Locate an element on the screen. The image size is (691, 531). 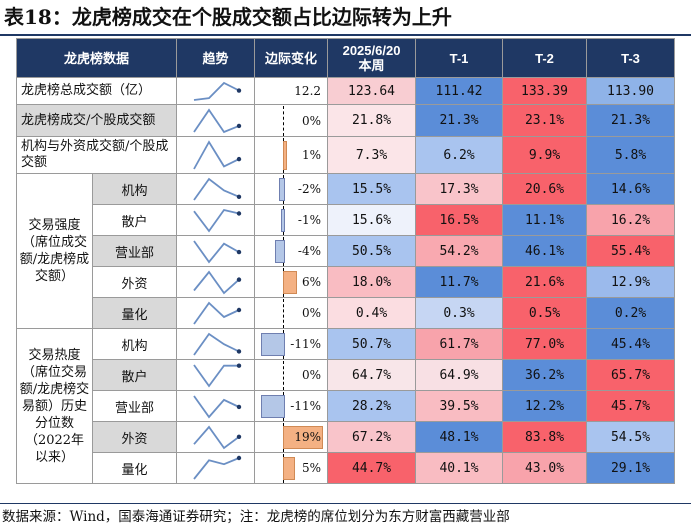
footer-rule is located at coordinates (345, 503).